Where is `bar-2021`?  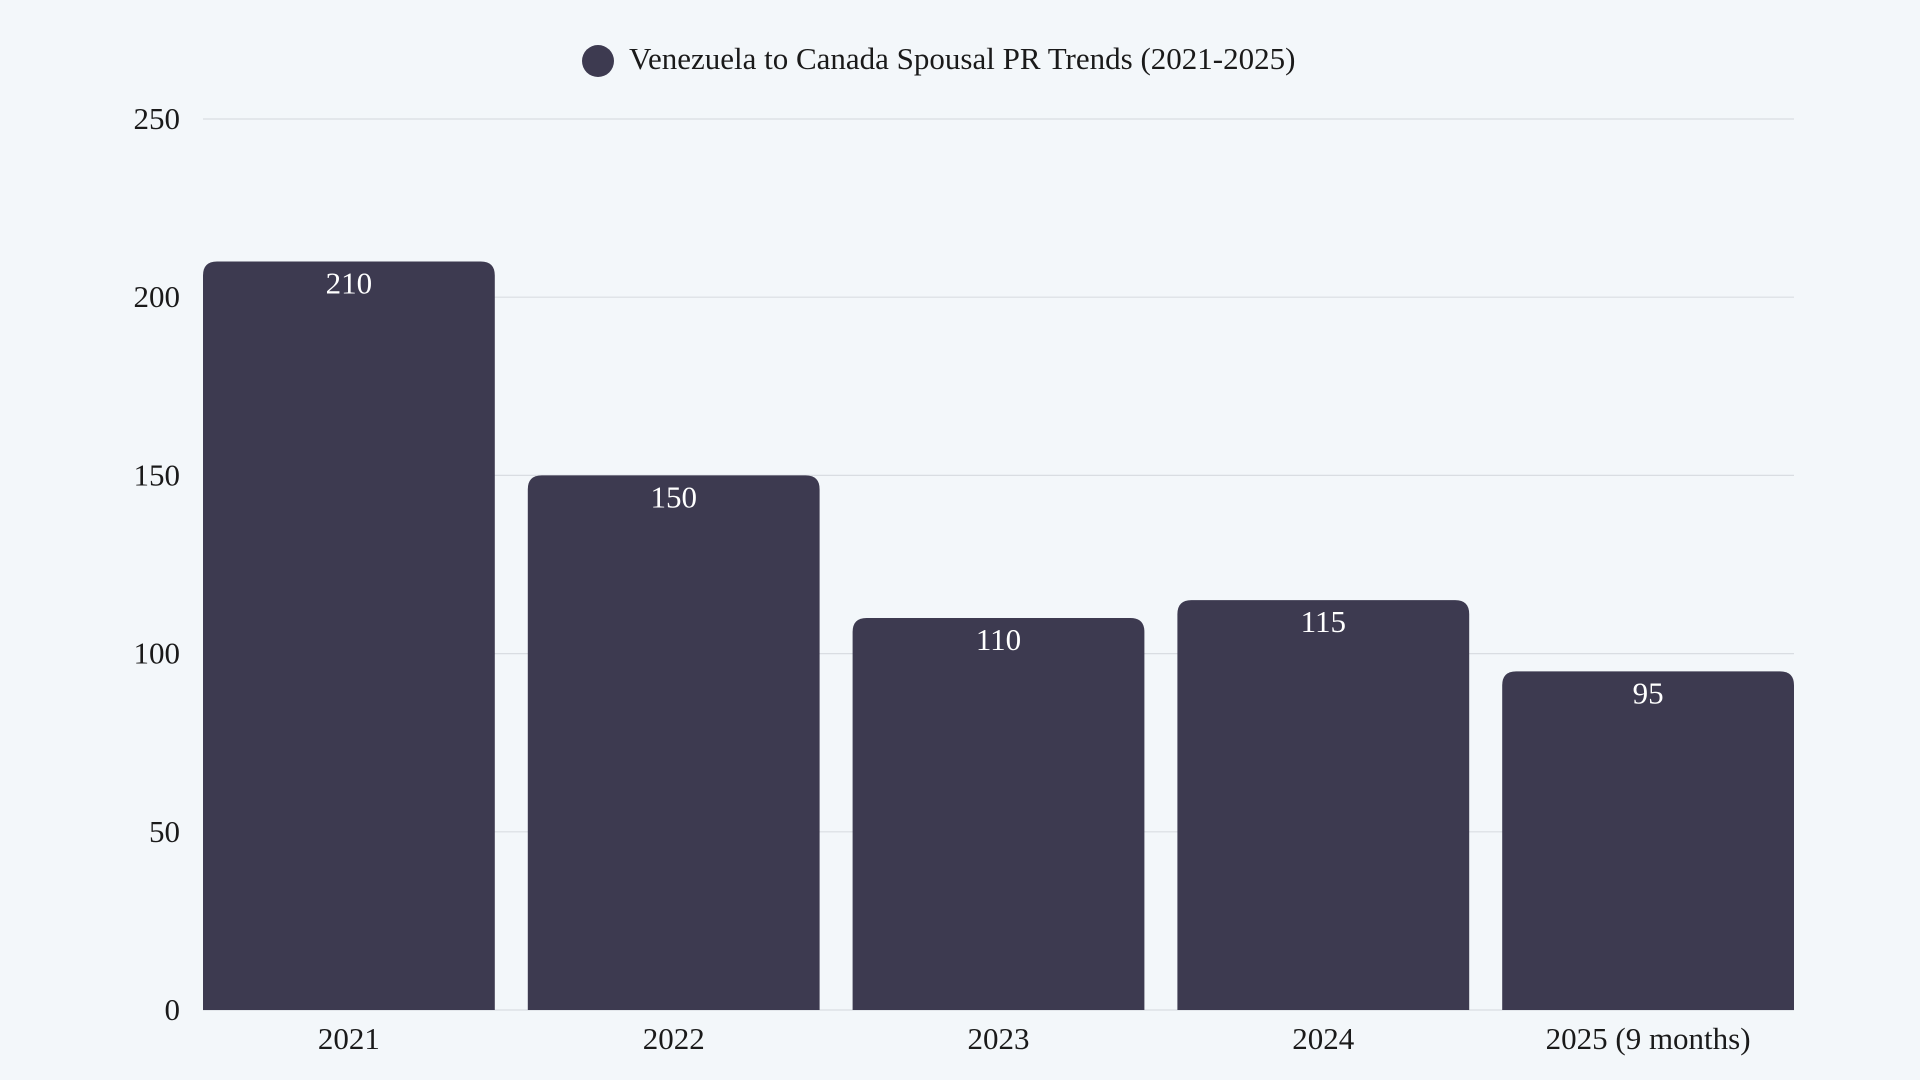 bar-2021 is located at coordinates (349, 635).